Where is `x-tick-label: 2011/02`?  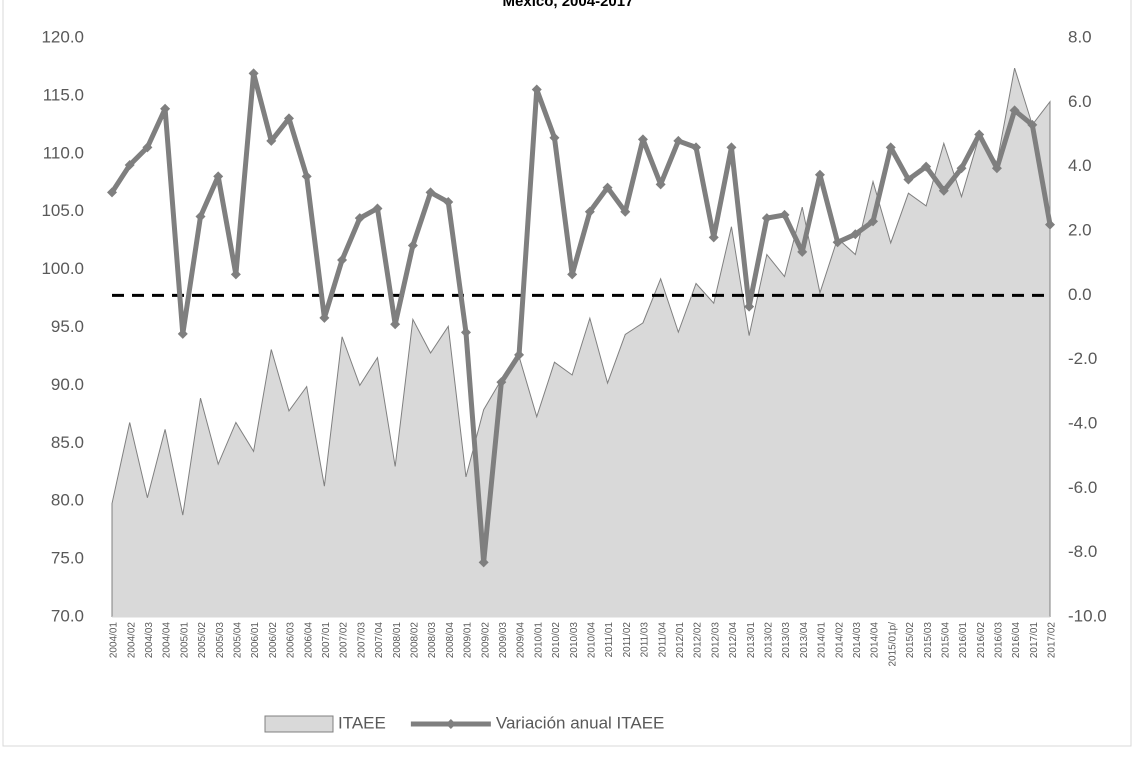
x-tick-label: 2011/02 is located at coordinates (627, 640).